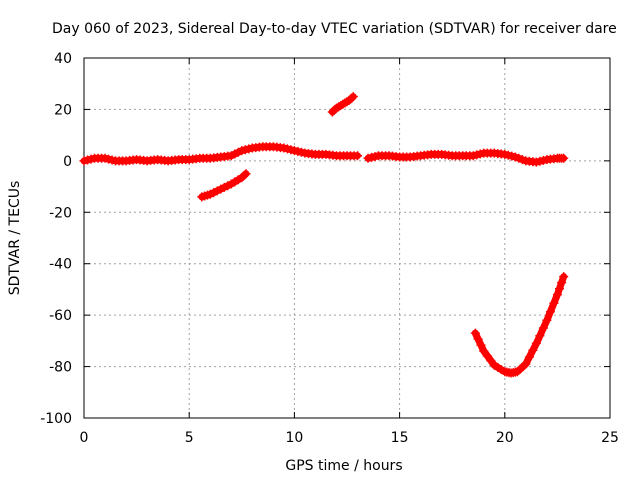 The height and width of the screenshot is (480, 640). Describe the element at coordinates (60, 368) in the screenshot. I see `y-tick-label: -80` at that location.